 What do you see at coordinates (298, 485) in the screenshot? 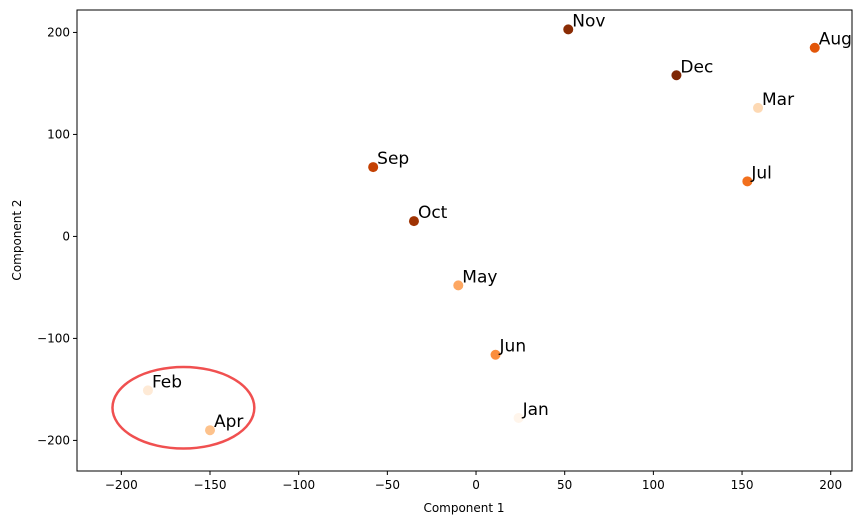
I see `x-tick-label: −100` at bounding box center [298, 485].